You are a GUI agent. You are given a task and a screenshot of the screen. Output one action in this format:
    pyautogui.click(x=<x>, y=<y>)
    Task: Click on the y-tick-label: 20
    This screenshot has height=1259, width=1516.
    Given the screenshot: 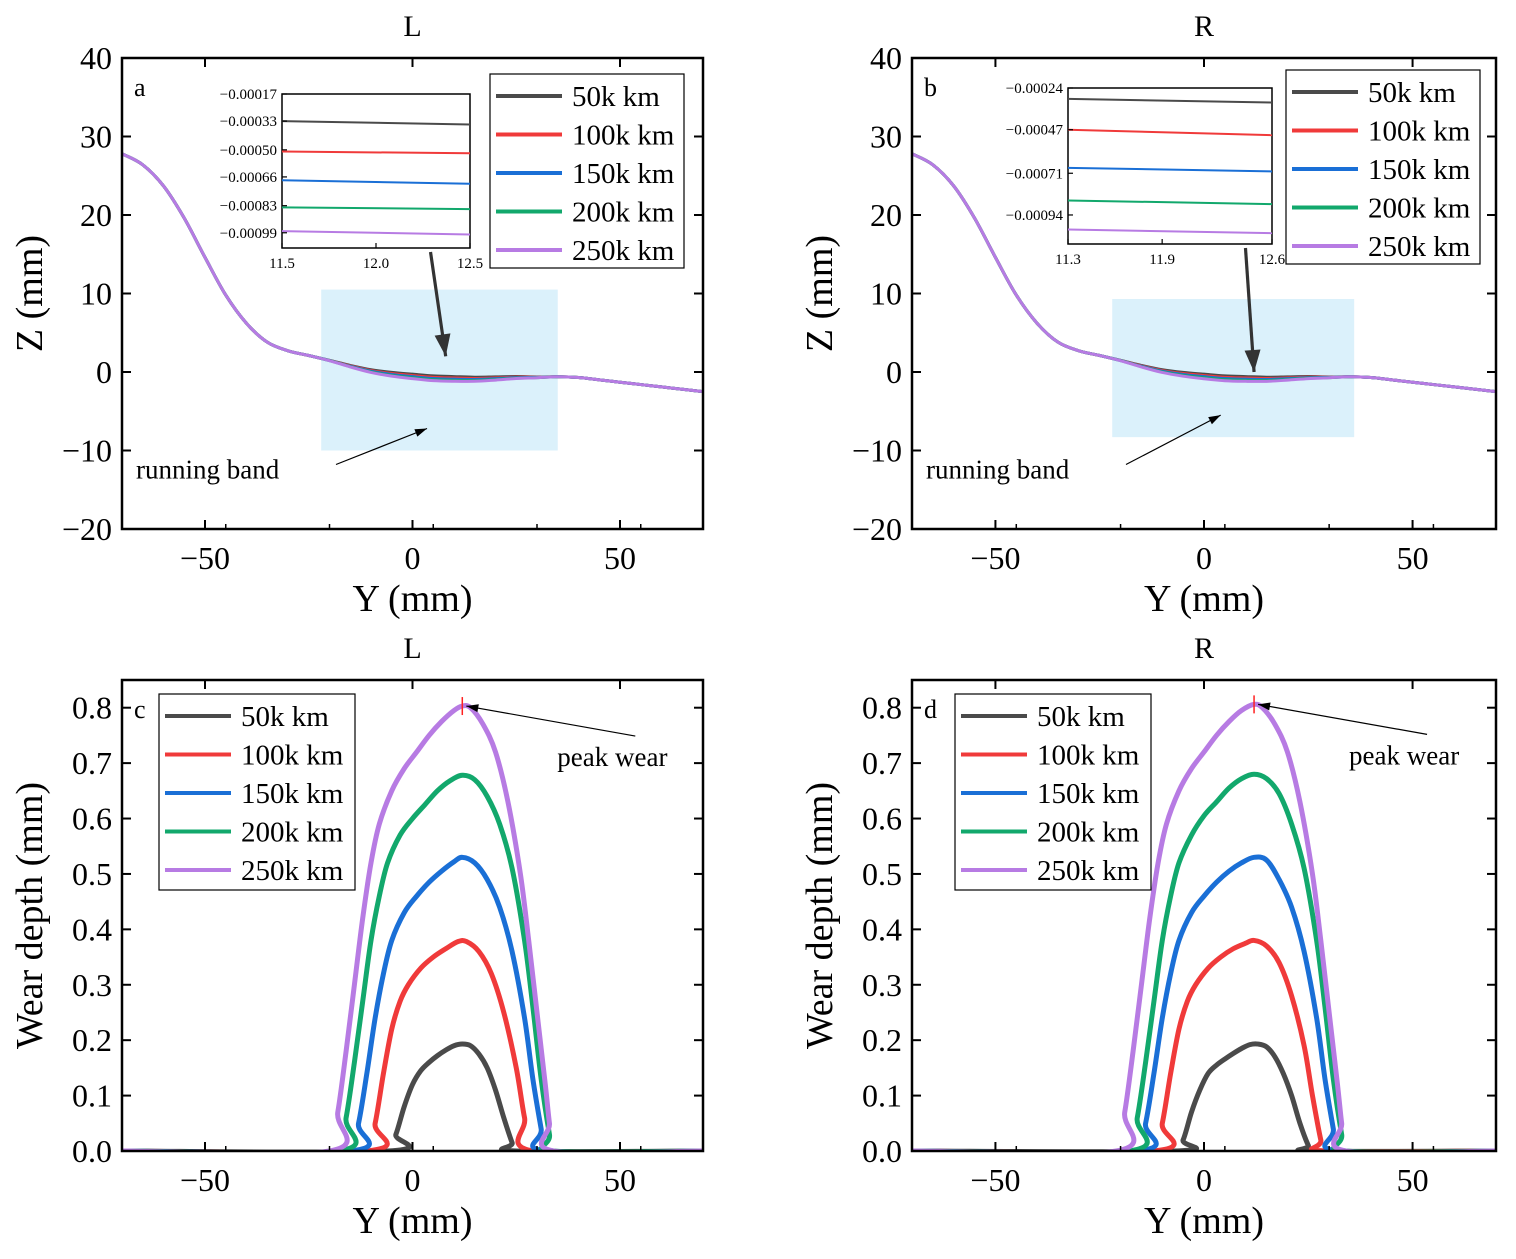 What is the action you would take?
    pyautogui.click(x=96, y=215)
    